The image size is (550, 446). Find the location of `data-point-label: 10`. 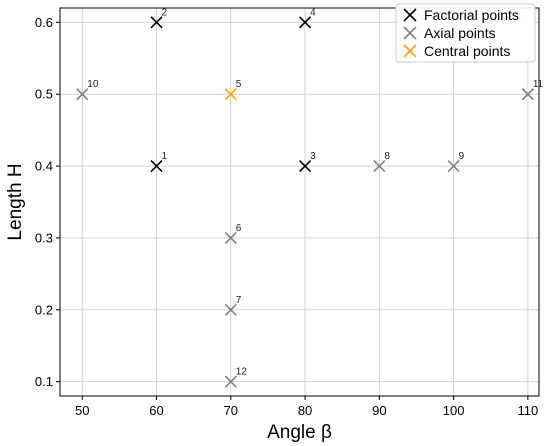

data-point-label: 10 is located at coordinates (93, 84).